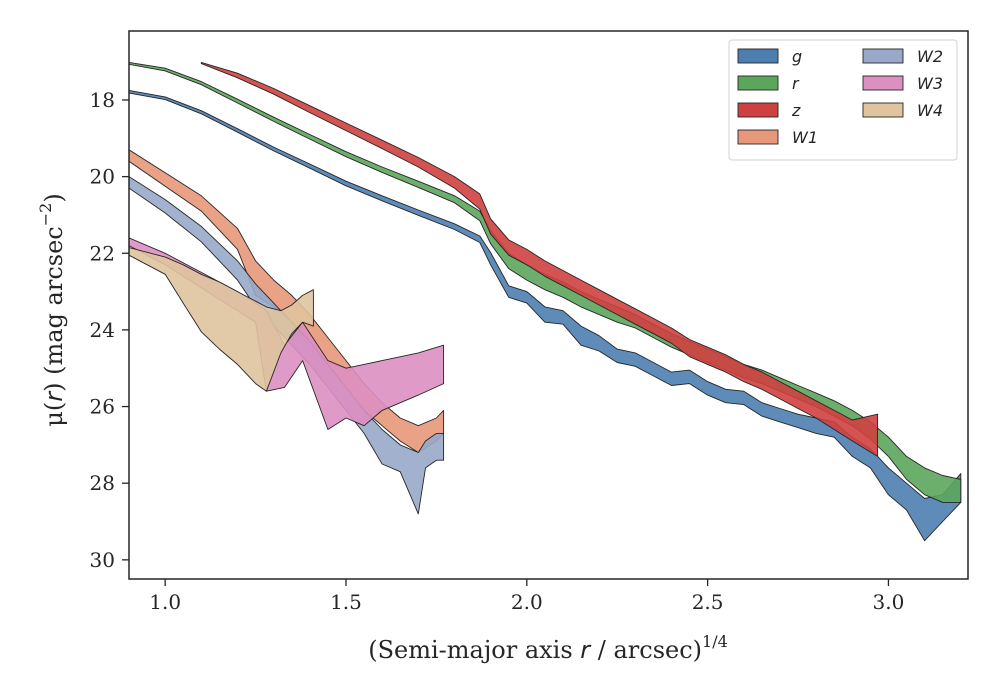  I want to click on y-axis-title: μ(r) (mag arcsec−2), so click(52, 309).